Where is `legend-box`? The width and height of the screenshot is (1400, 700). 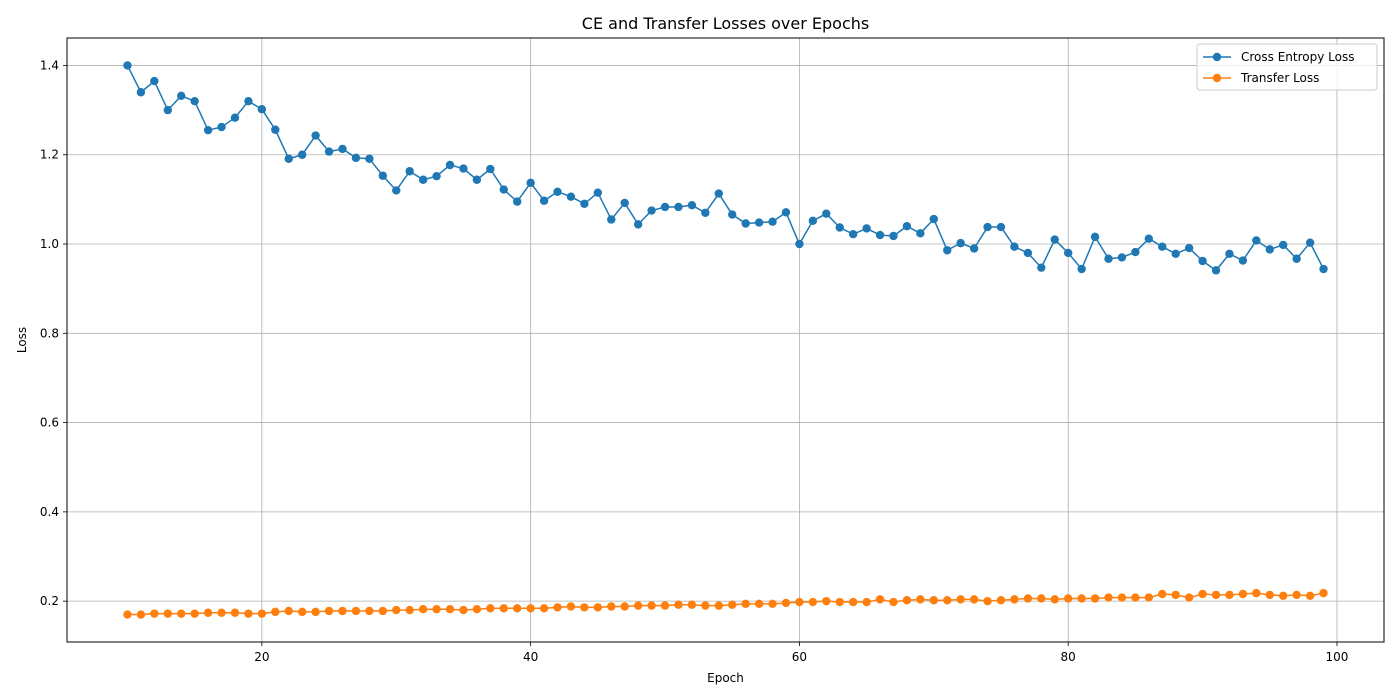 legend-box is located at coordinates (1287, 67).